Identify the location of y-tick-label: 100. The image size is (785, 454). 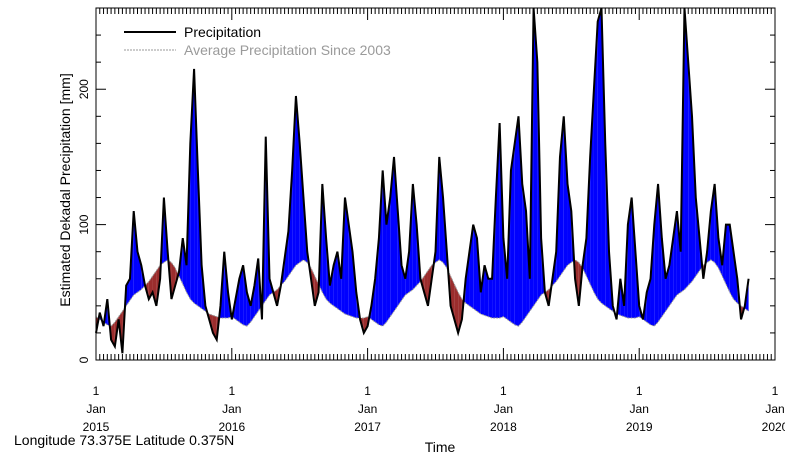
(84, 224).